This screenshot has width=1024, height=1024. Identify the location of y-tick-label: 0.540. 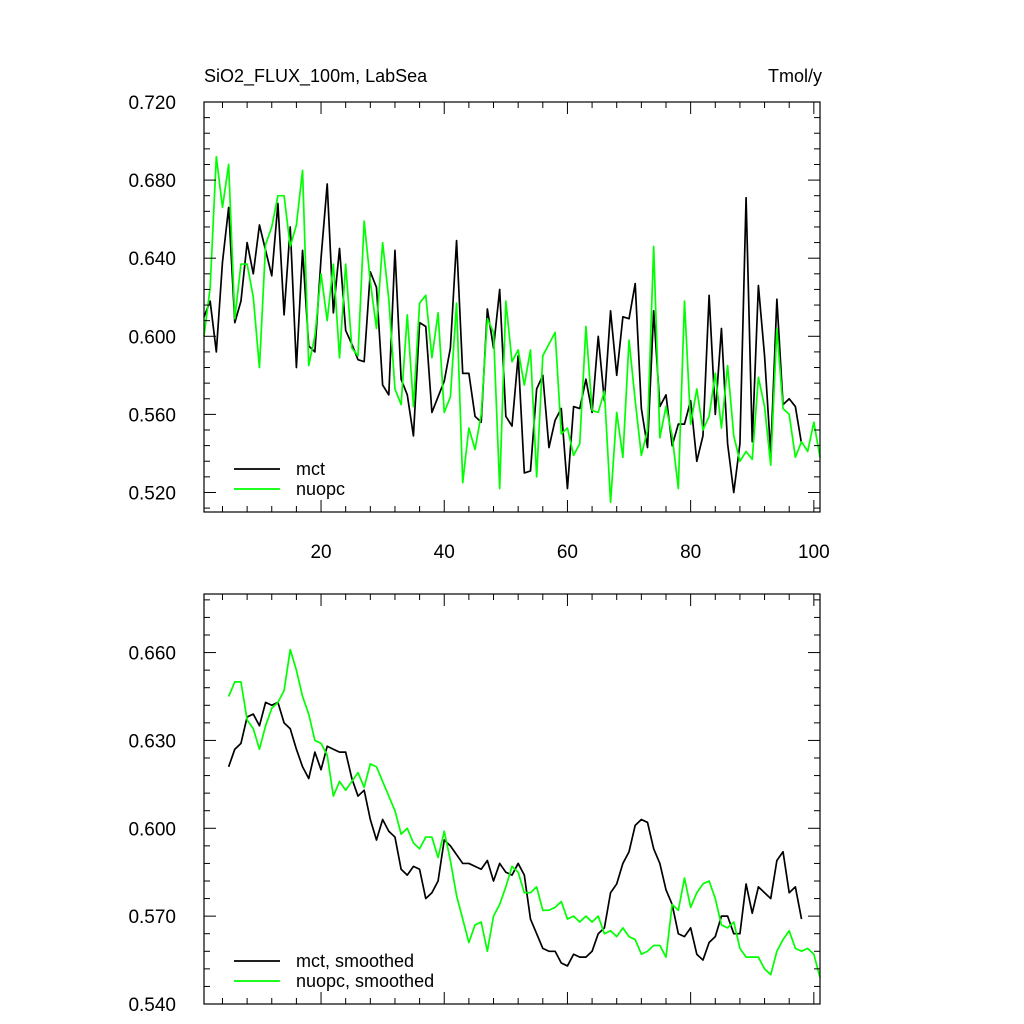
(152, 1005).